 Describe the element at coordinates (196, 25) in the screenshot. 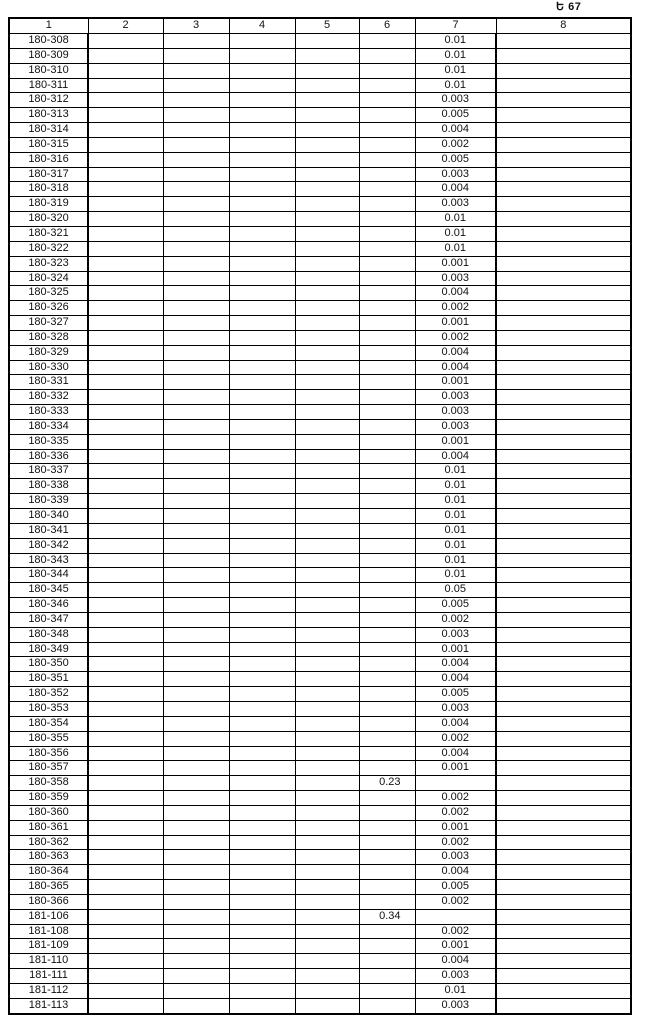

I see `column-header-3: 3` at that location.